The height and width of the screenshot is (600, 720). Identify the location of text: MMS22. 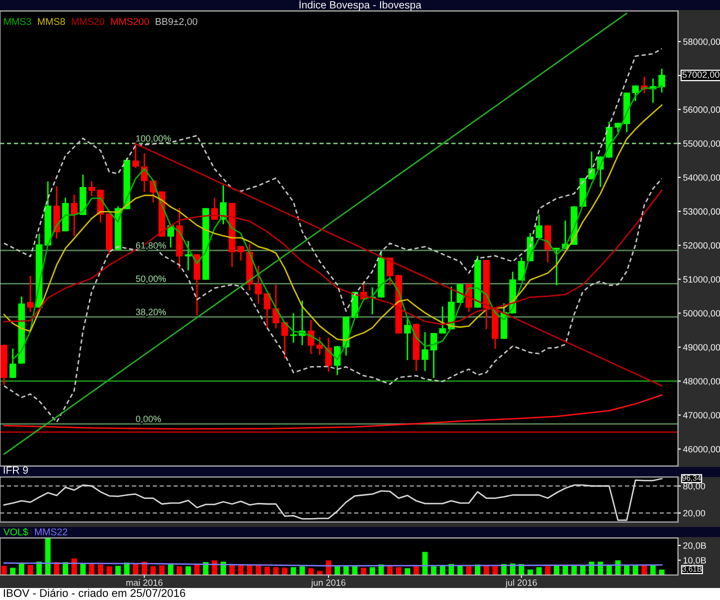
(51, 532).